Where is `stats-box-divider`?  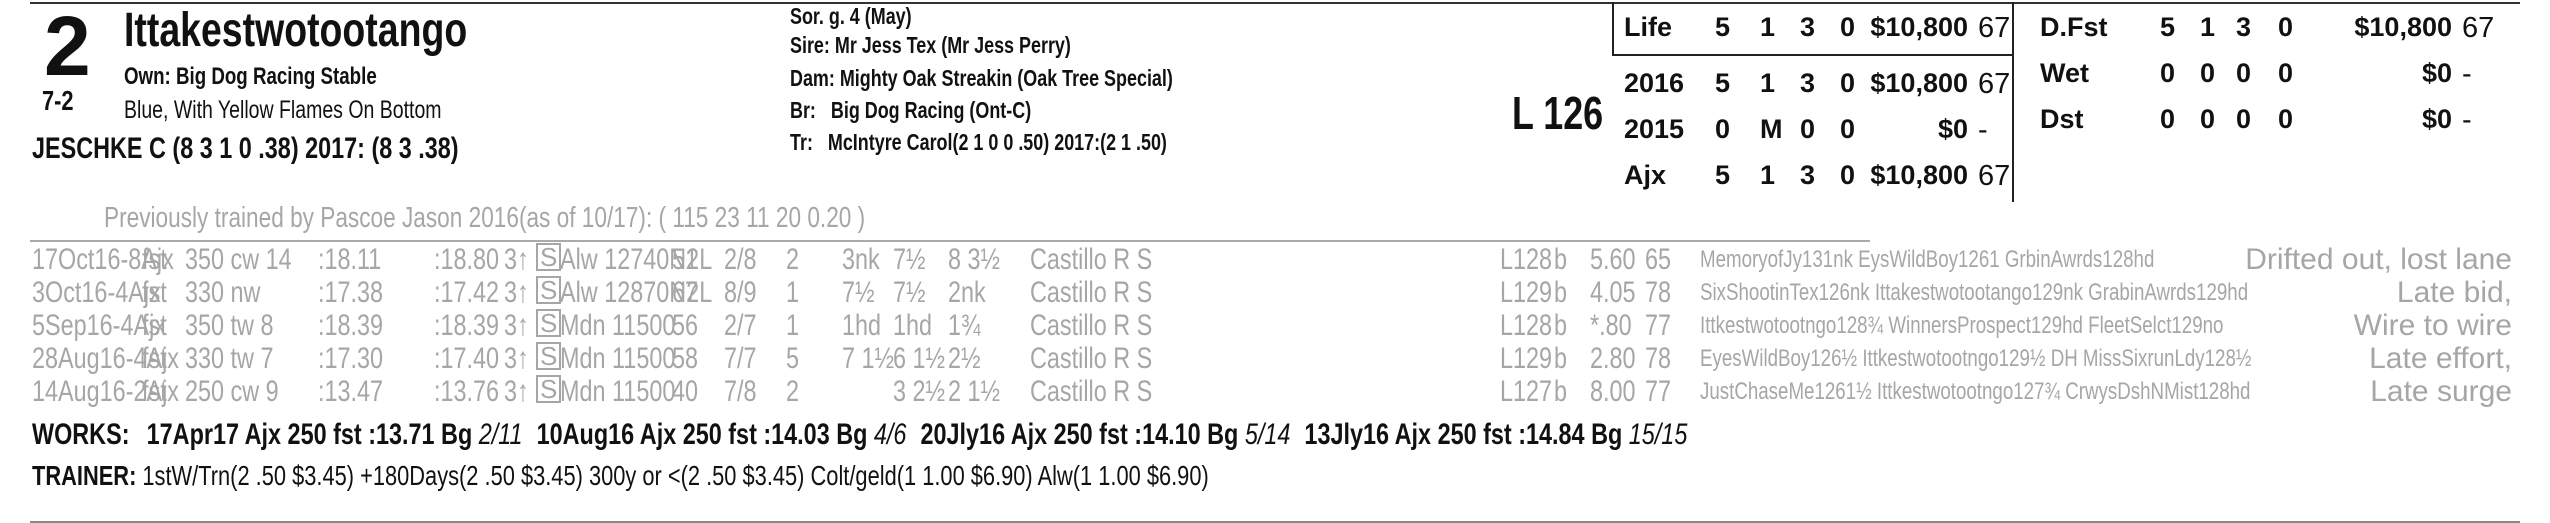 stats-box-divider is located at coordinates (1812, 55).